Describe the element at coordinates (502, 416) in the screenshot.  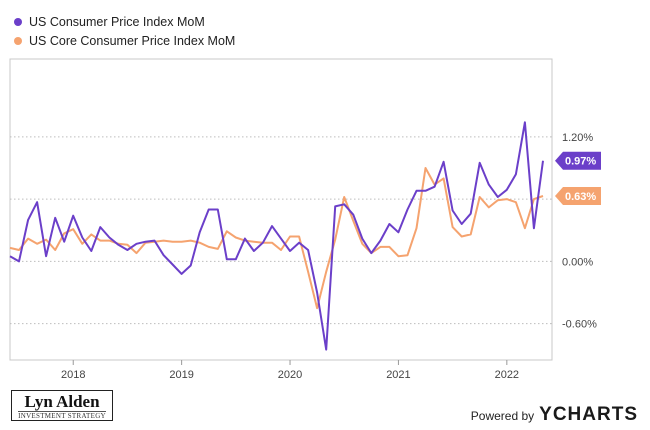
I see `powered-by-text: Powered by` at that location.